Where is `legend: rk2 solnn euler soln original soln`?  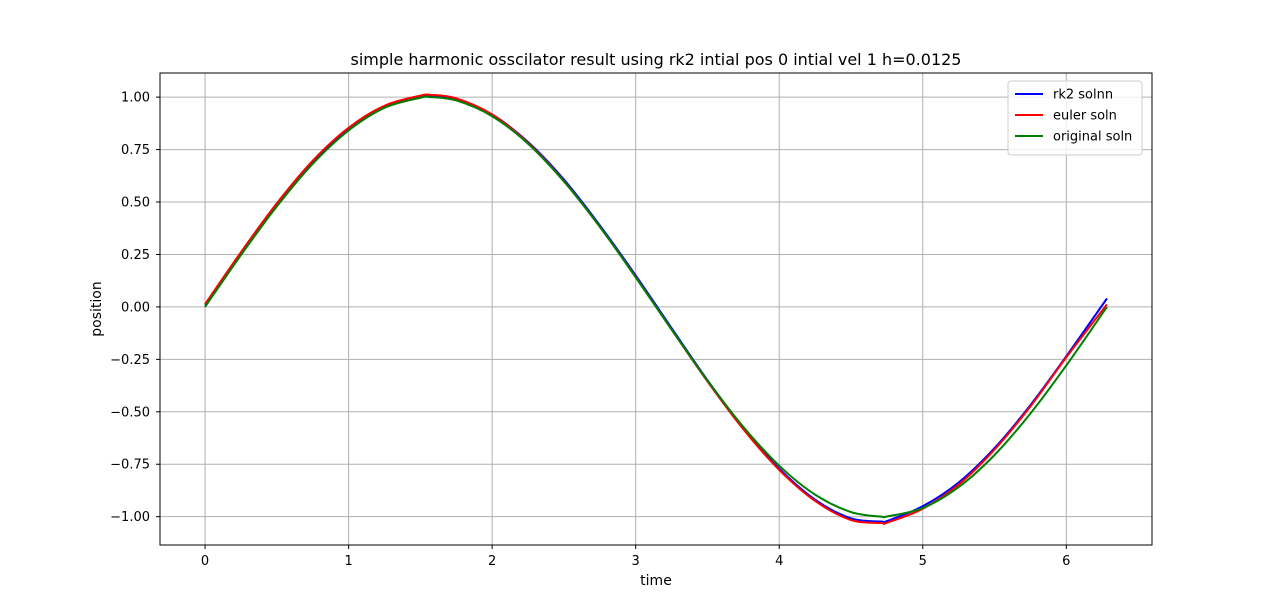
legend: rk2 solnn euler soln original soln is located at coordinates (1075, 118).